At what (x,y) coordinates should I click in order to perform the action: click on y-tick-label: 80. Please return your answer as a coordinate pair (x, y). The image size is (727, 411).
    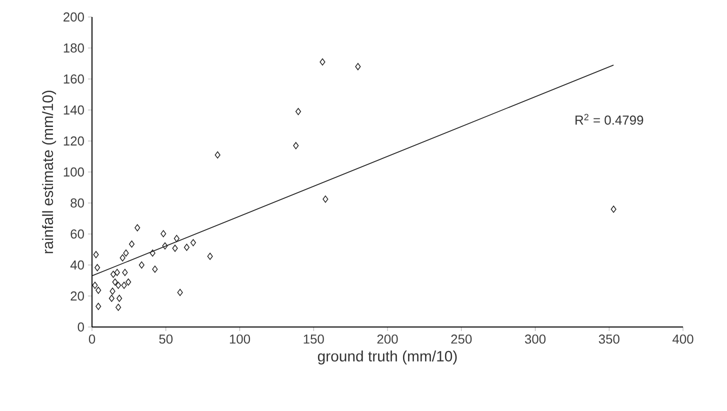
    Looking at the image, I should click on (77, 203).